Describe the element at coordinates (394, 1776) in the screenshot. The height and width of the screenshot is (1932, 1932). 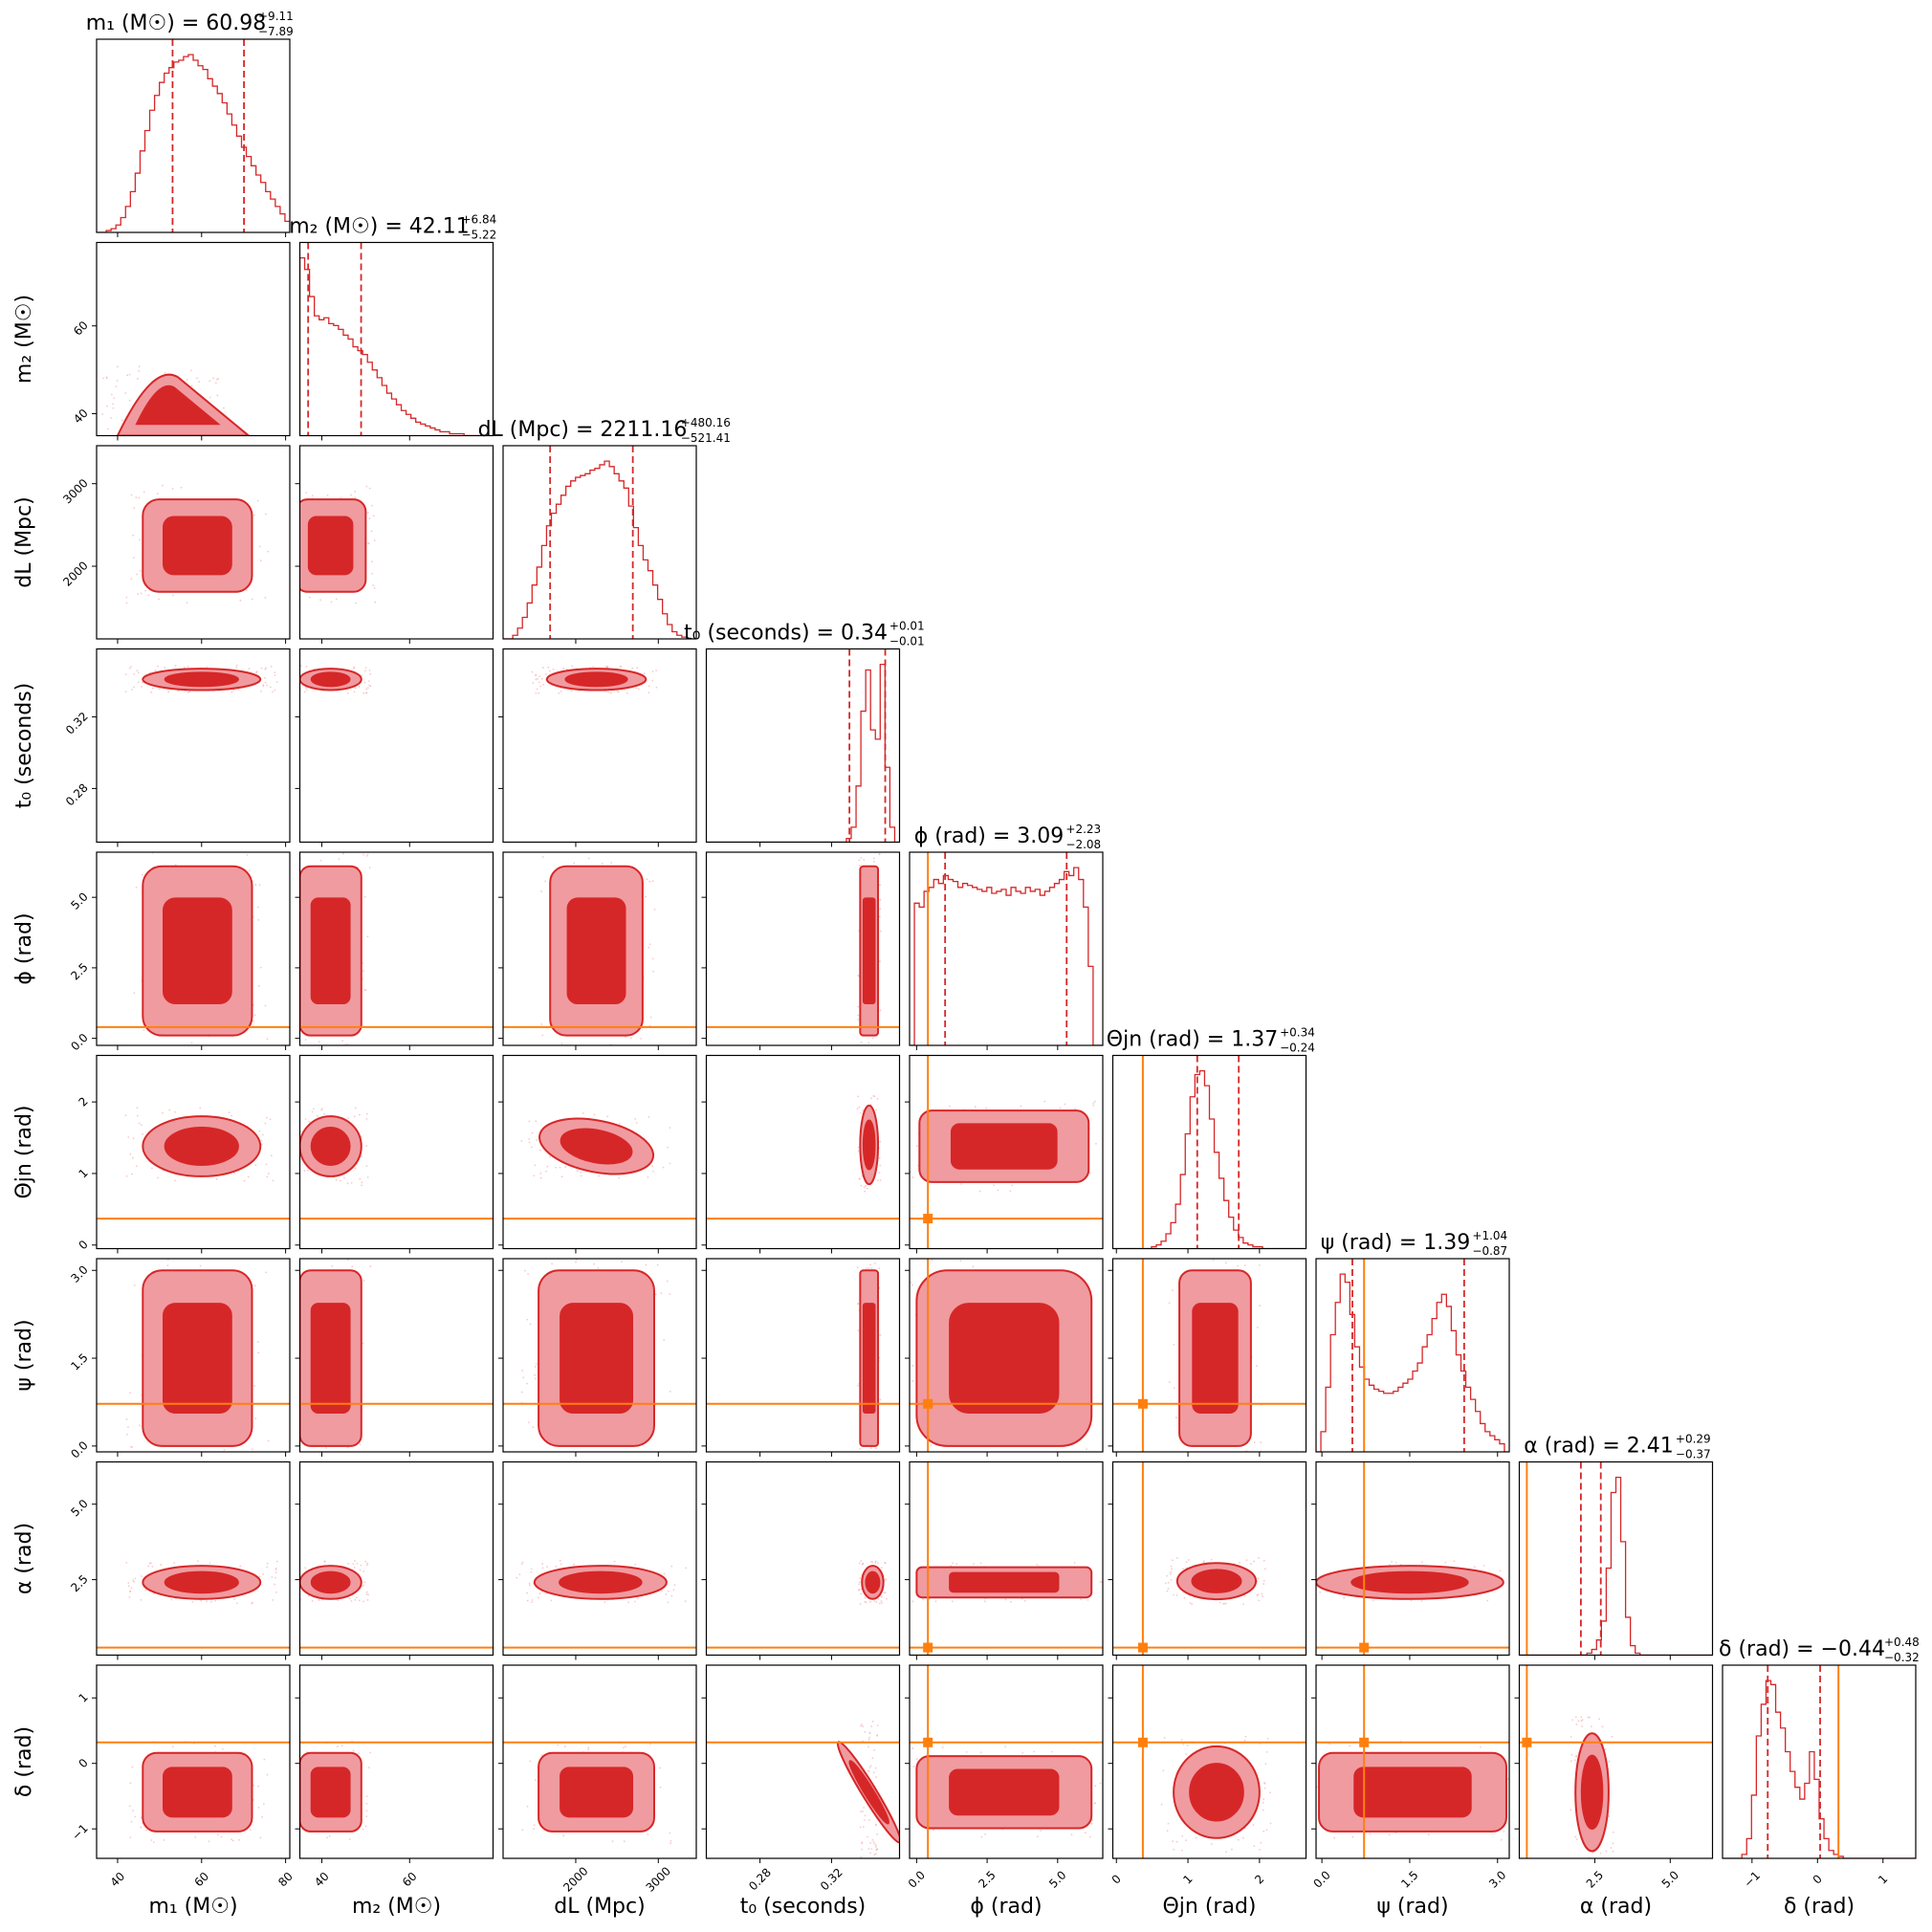
I see `panel-delta-m2: 40 60` at that location.